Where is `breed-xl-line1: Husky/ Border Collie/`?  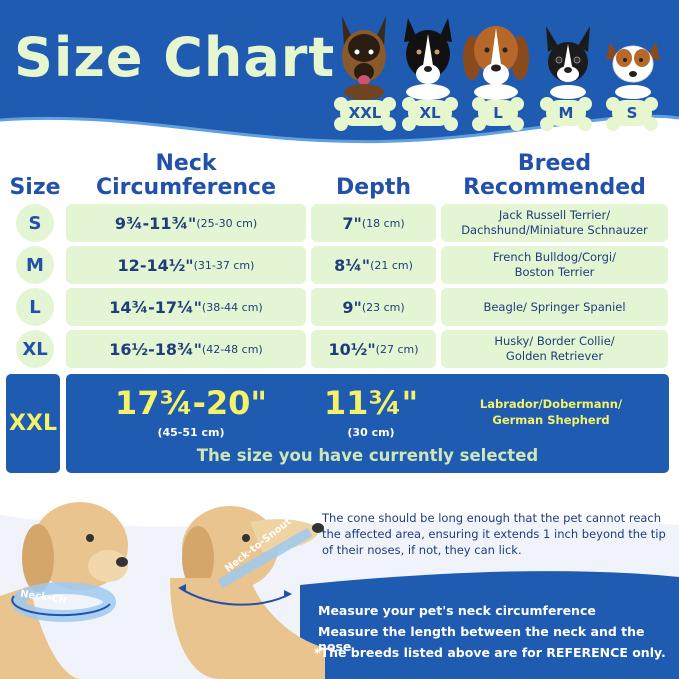
breed-xl-line1: Husky/ Border Collie/ is located at coordinates (554, 341).